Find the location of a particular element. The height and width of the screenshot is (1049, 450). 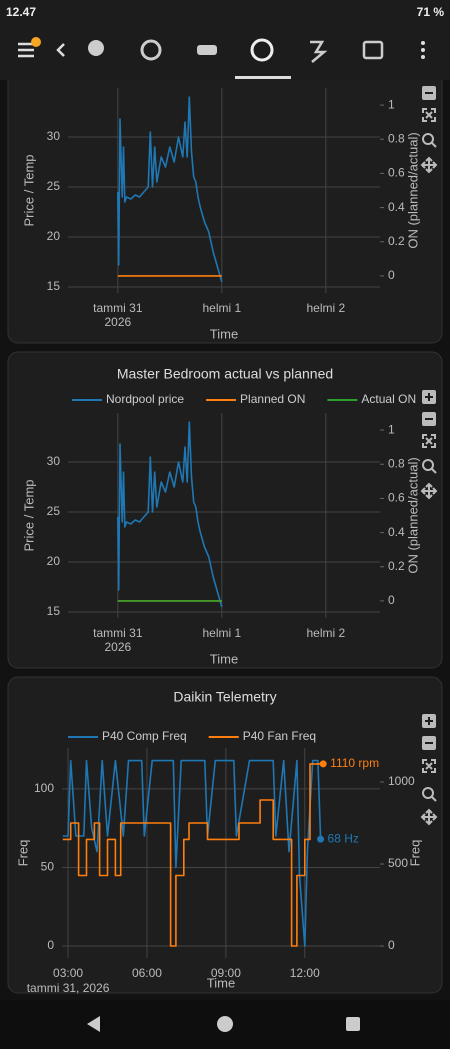

x-tick-label: helmi 2 is located at coordinates (325, 308).